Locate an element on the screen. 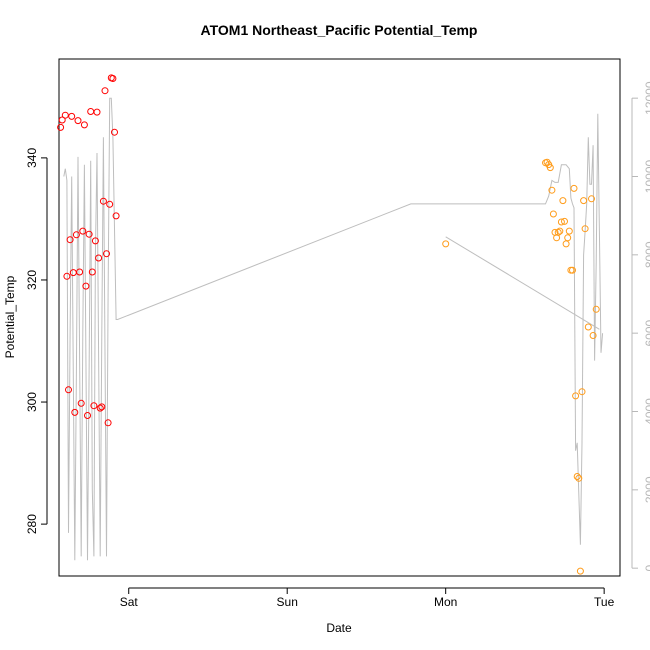 The image size is (650, 650). y-axis-label: Potential_Temp is located at coordinates (10, 316).